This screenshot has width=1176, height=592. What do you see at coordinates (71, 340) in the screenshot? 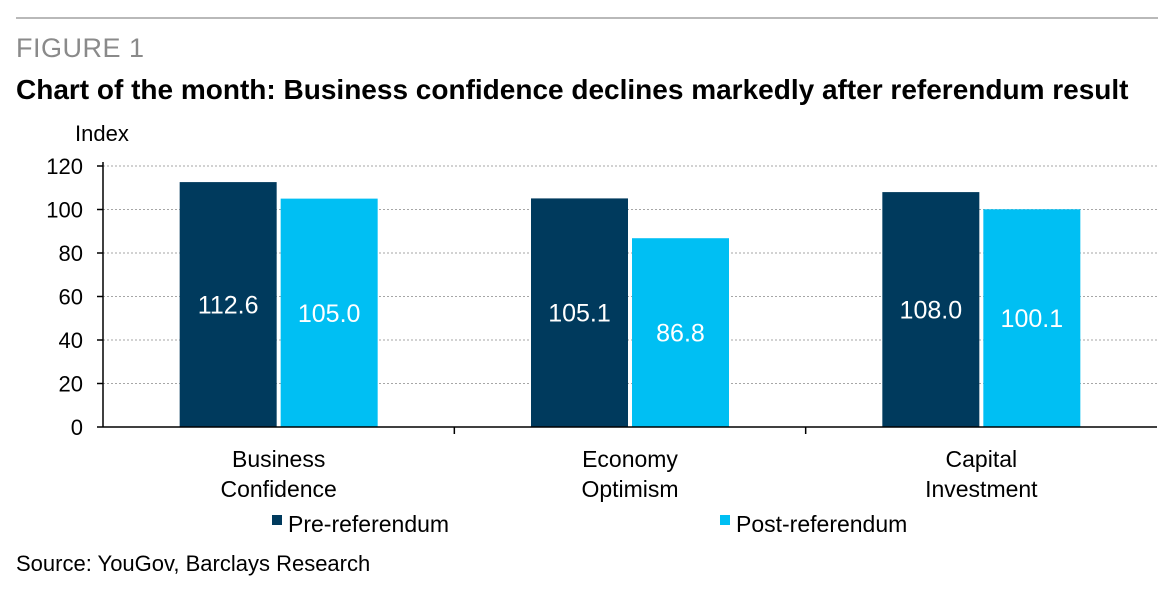
I see `y-tick-label: 40` at bounding box center [71, 340].